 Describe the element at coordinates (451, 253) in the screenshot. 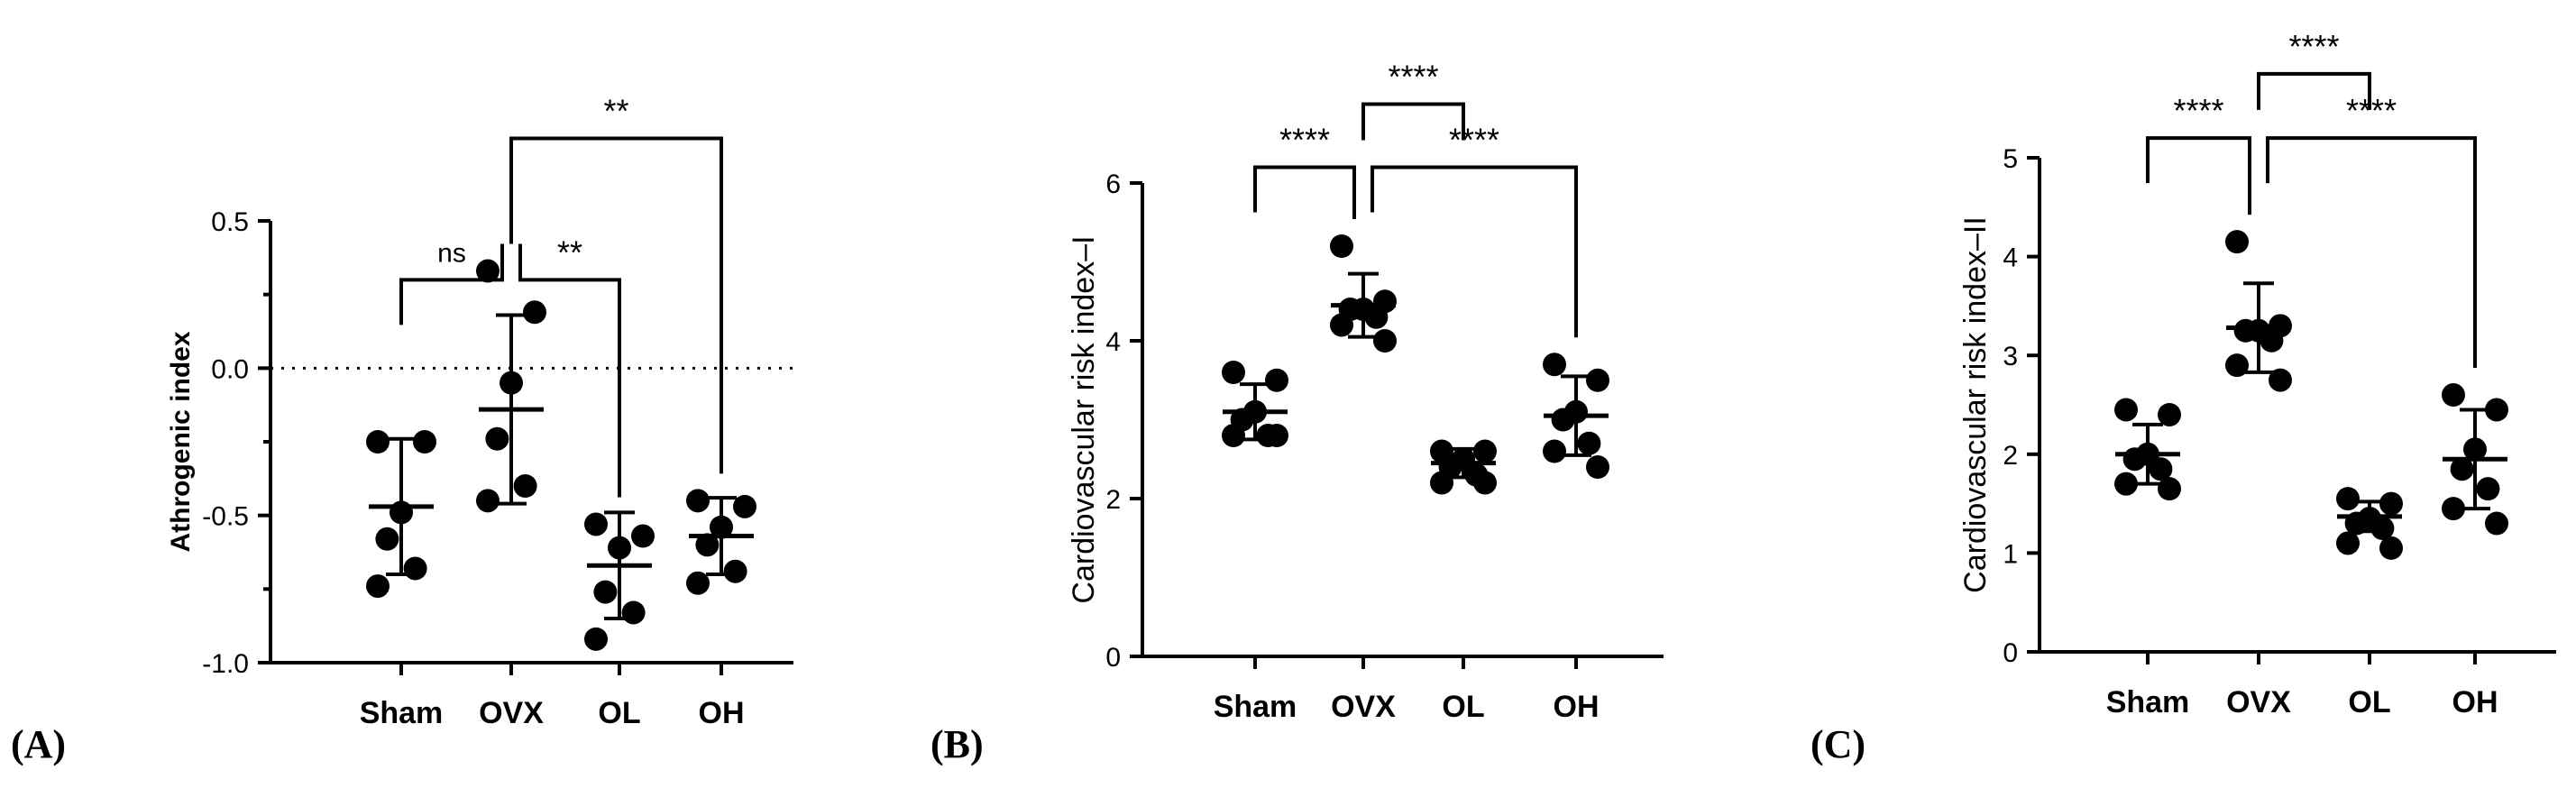

I see `significance-label: ns` at that location.